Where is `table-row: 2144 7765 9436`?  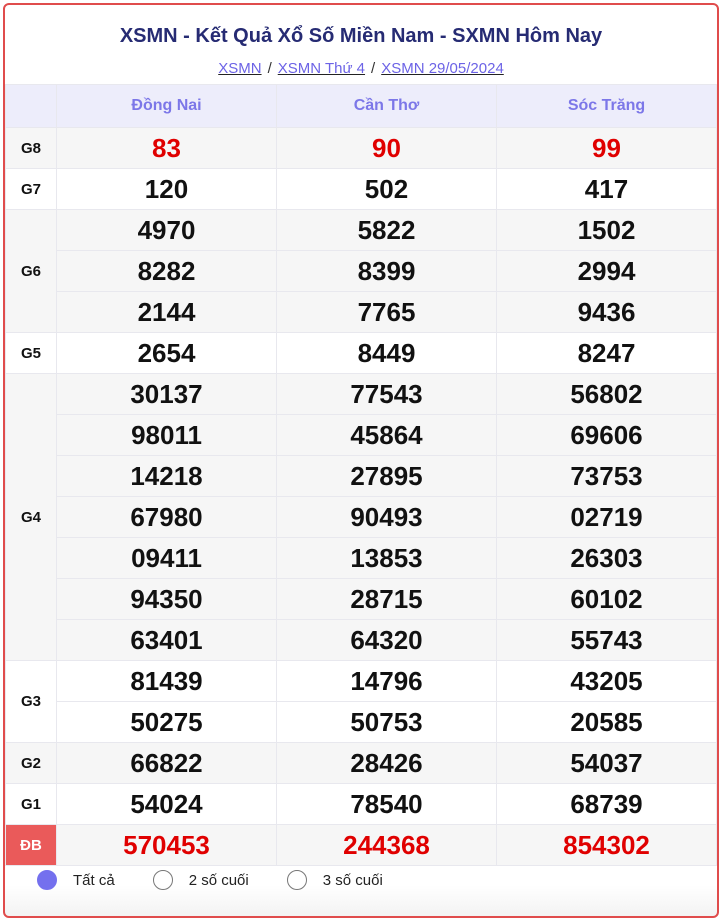
table-row: 2144 7765 9436 is located at coordinates (361, 312).